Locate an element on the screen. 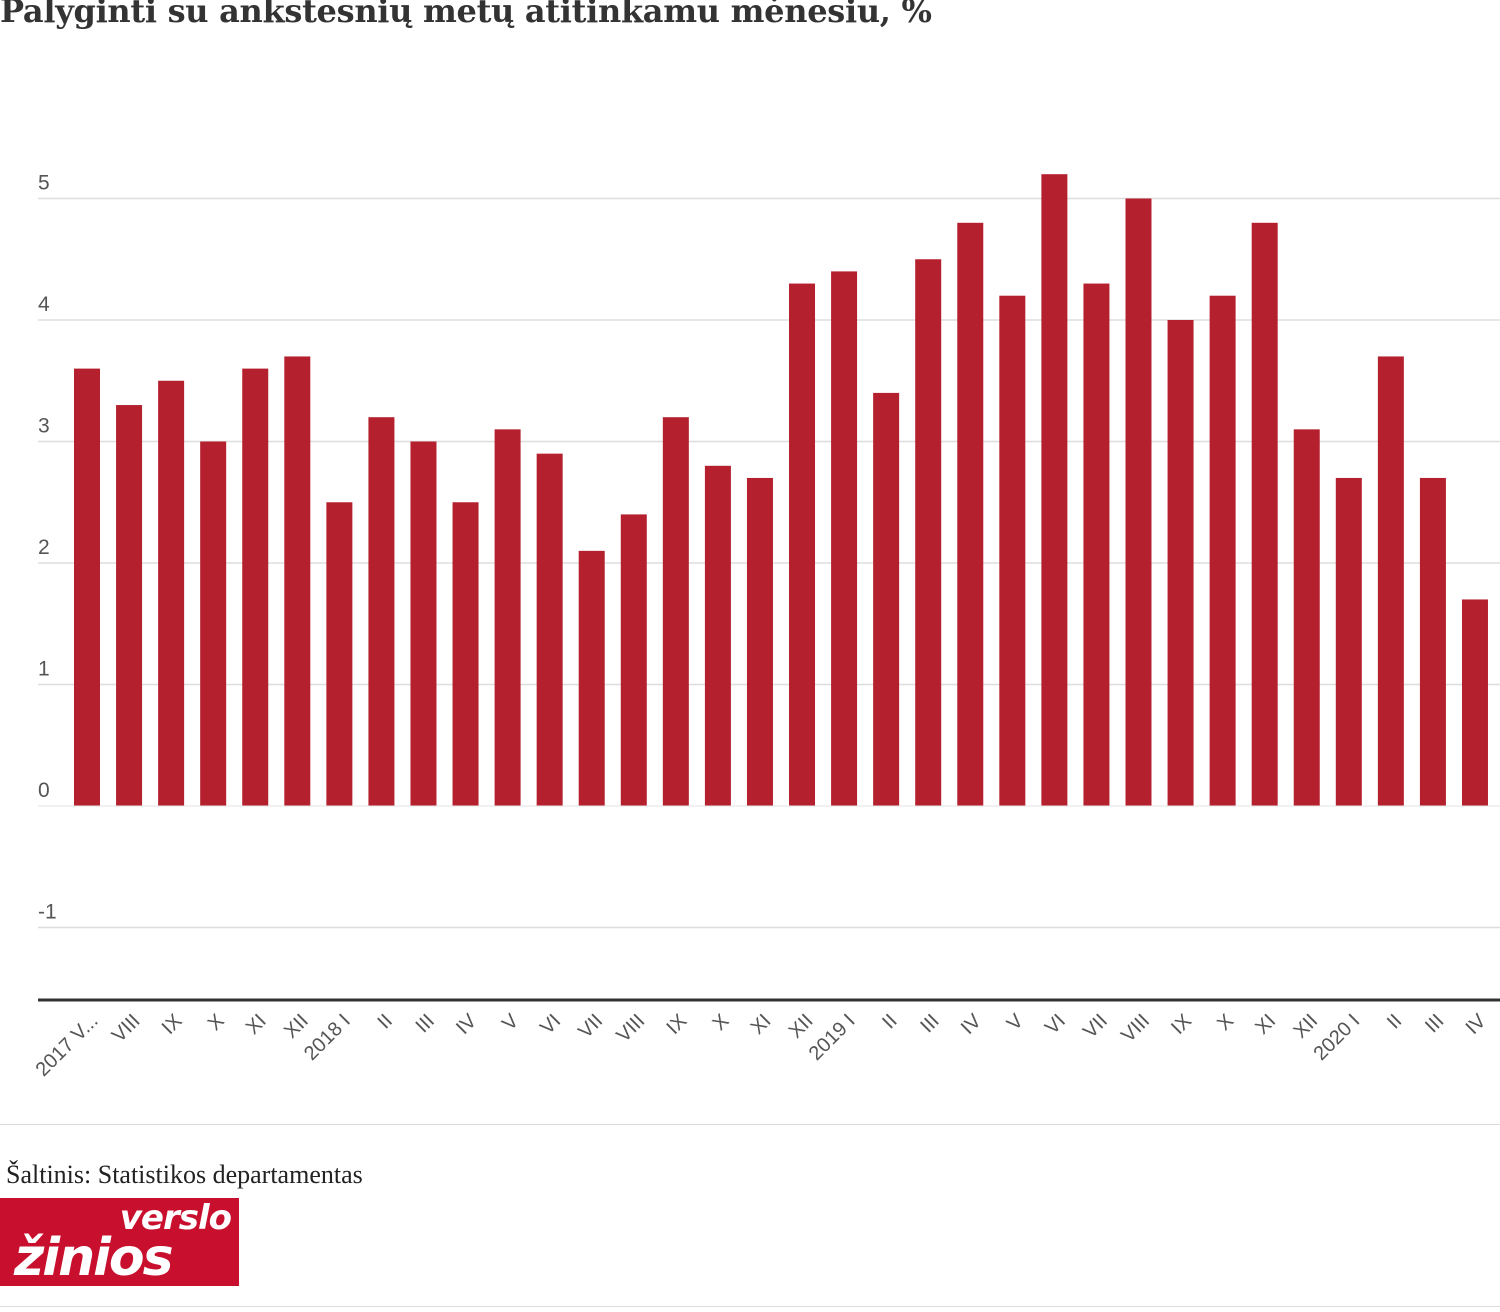  y-tick-label: 4 is located at coordinates (44, 304).